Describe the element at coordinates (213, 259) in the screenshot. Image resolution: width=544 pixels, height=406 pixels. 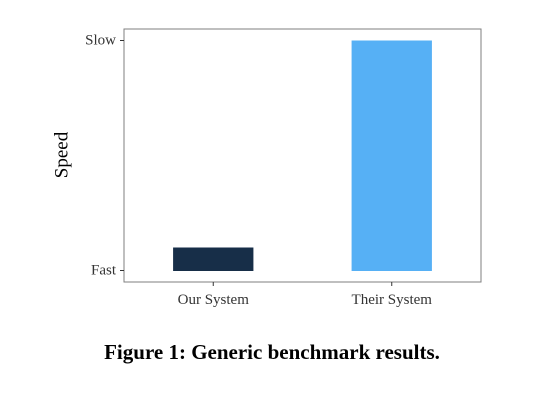
I see `bar-our-system` at that location.